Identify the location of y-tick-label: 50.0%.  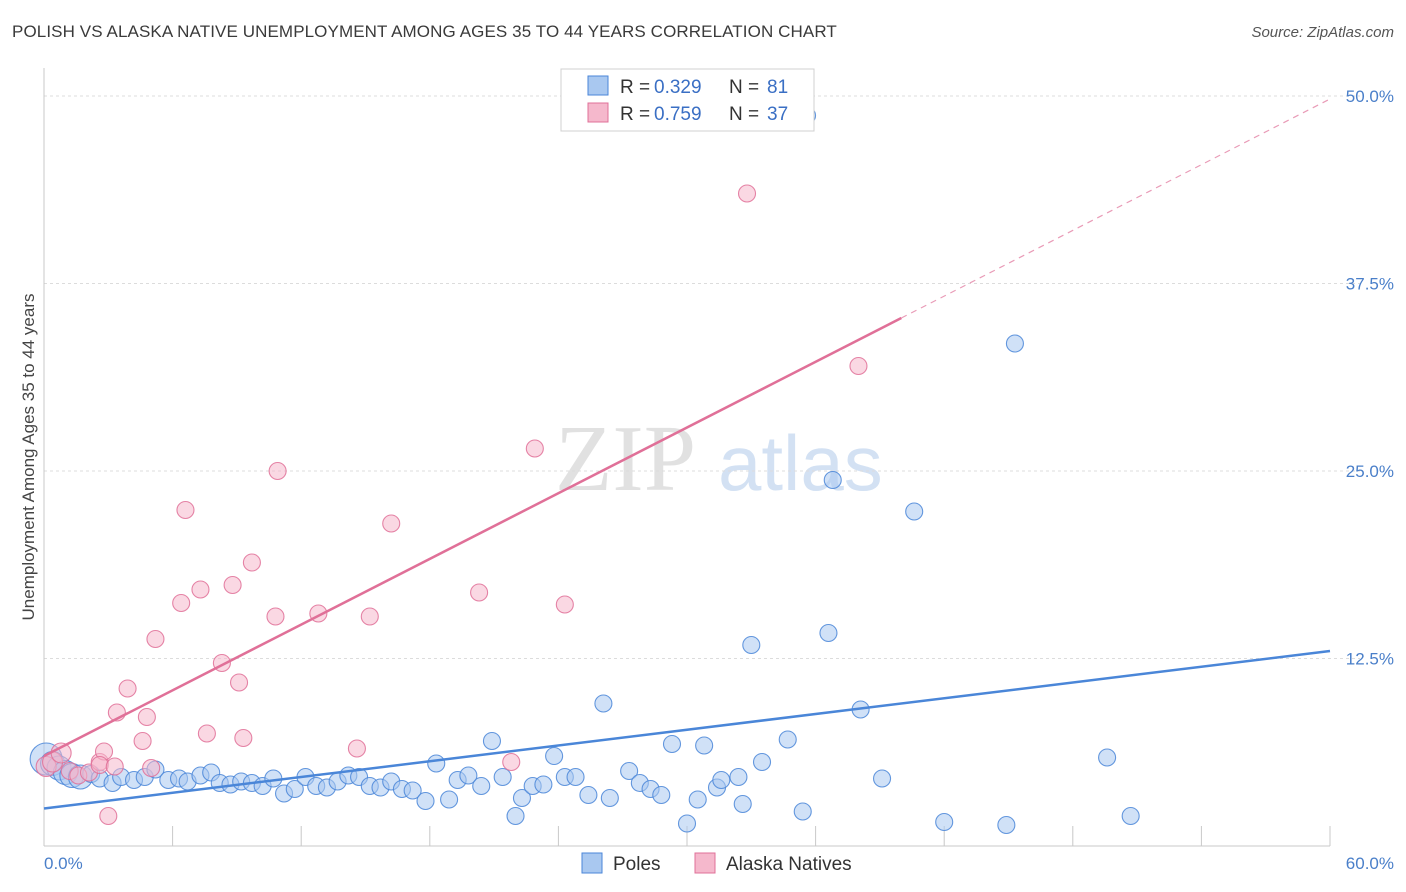
(1370, 96).